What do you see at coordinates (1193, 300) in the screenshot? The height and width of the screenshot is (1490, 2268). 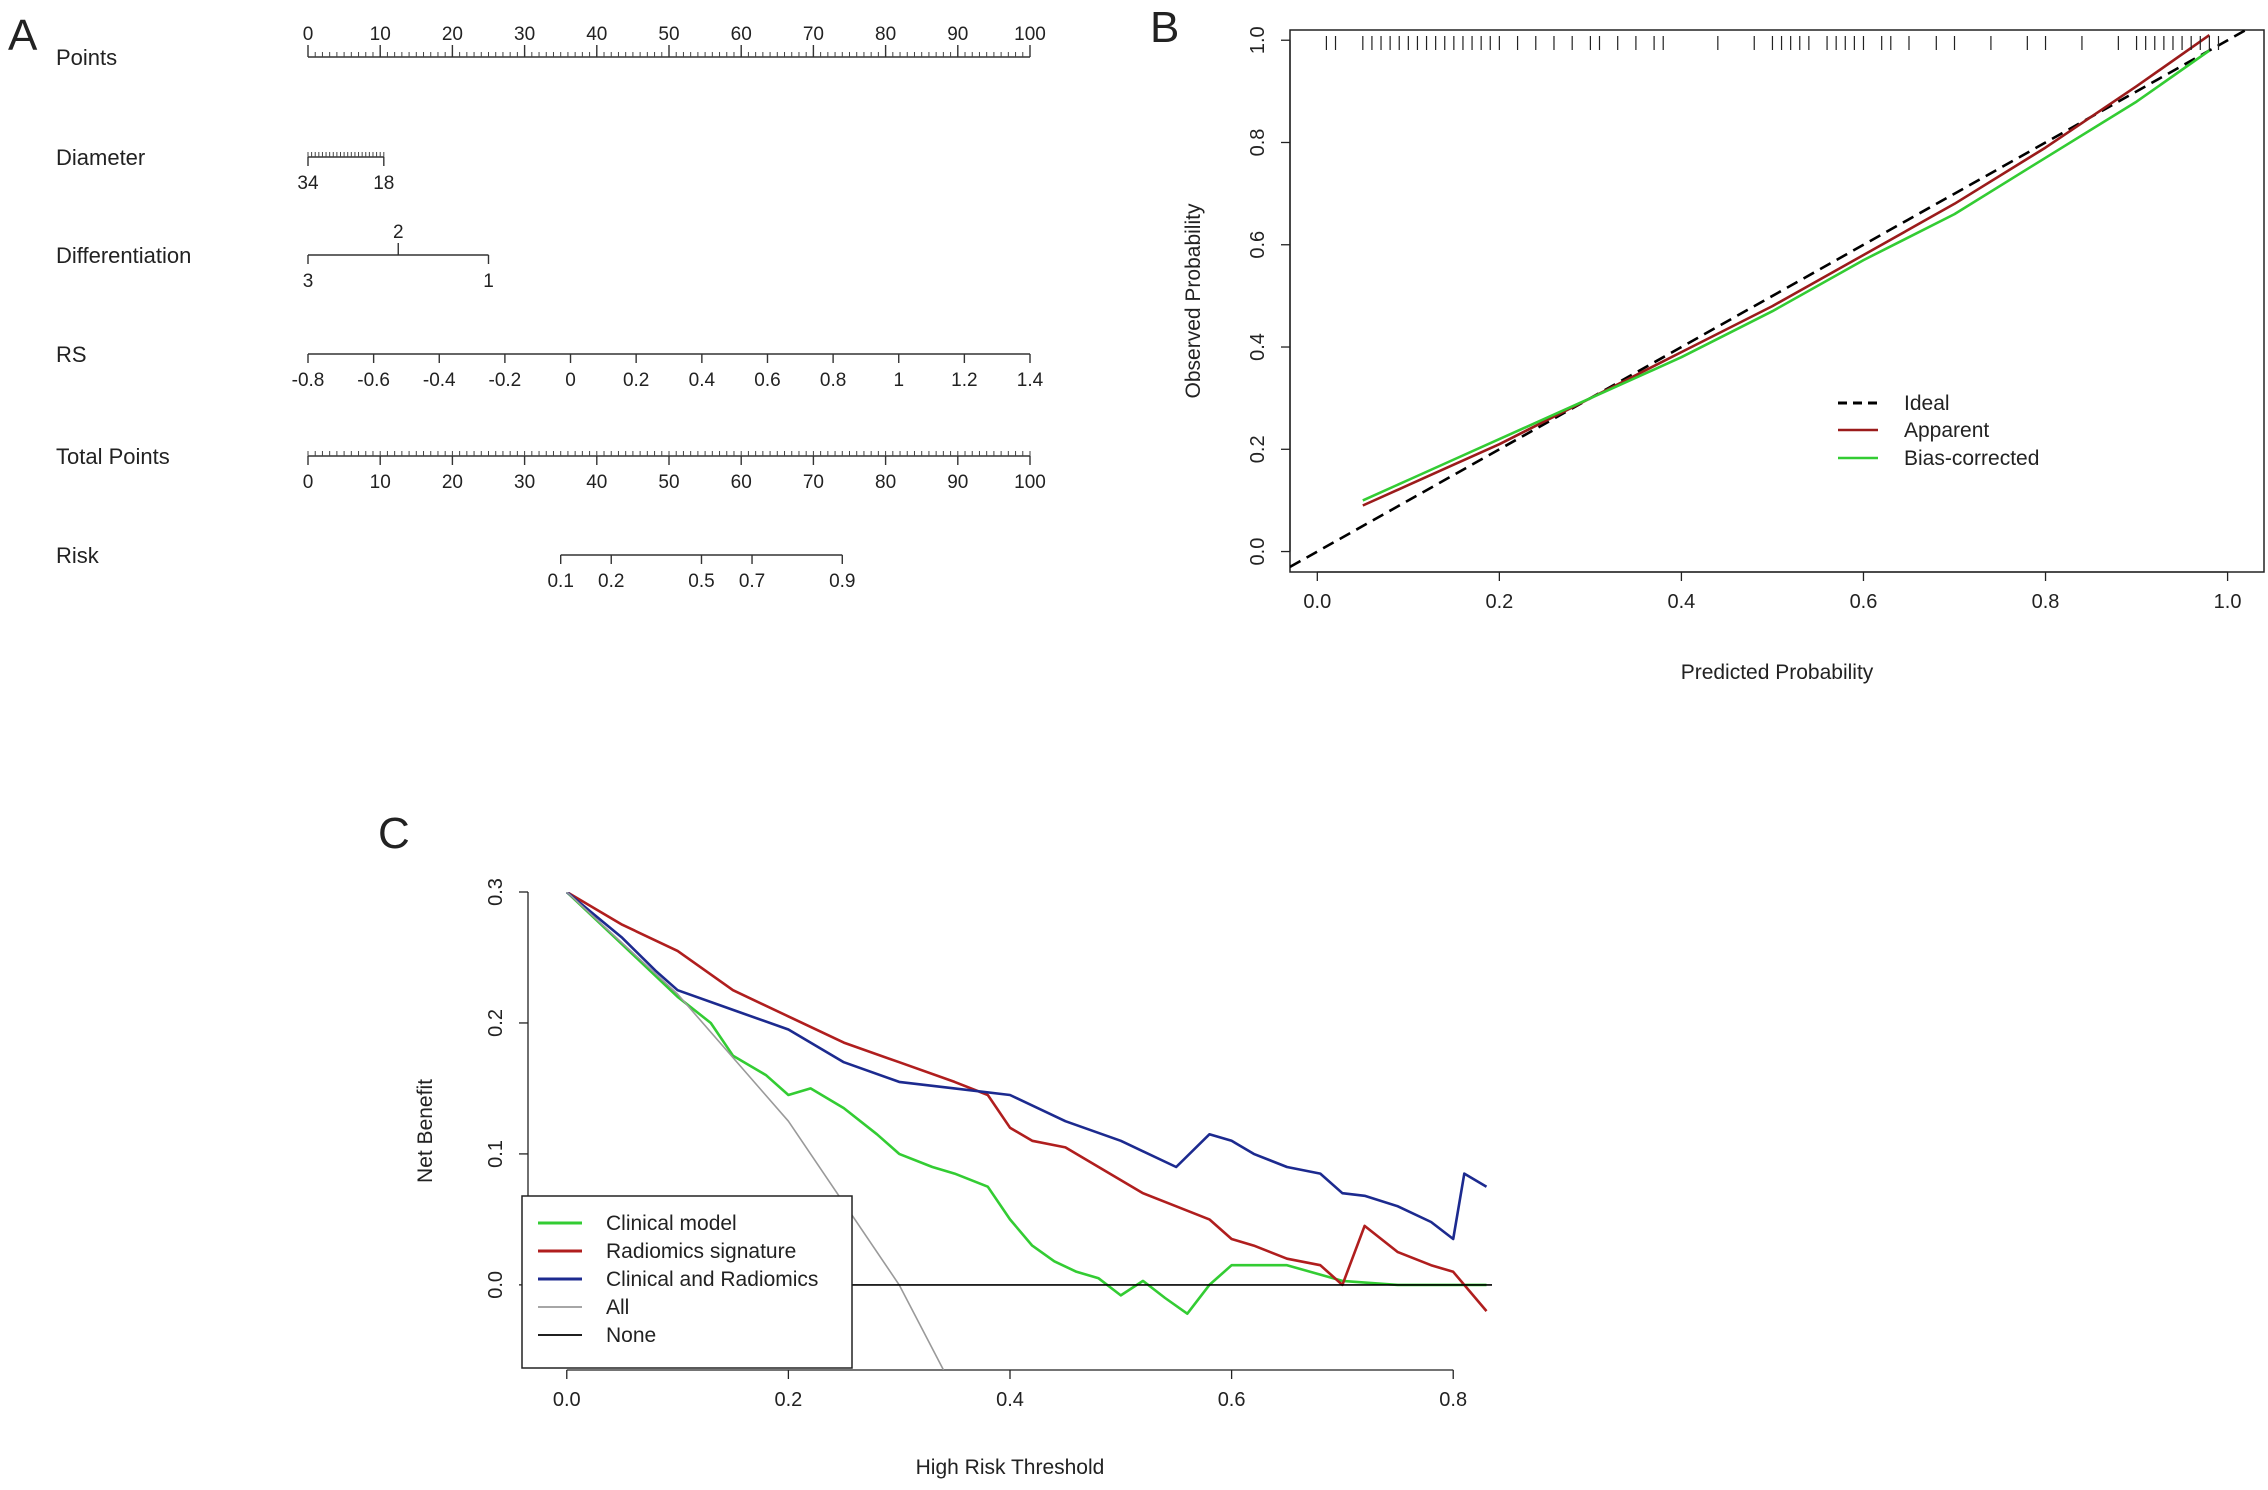 I see `y-axis-title: Observed Probability` at bounding box center [1193, 300].